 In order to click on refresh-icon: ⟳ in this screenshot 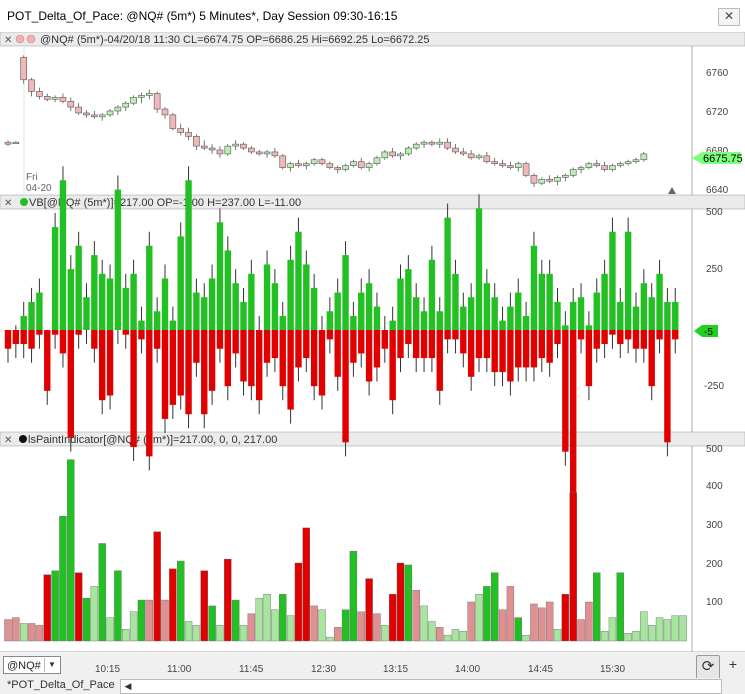, I will do `click(708, 667)`.